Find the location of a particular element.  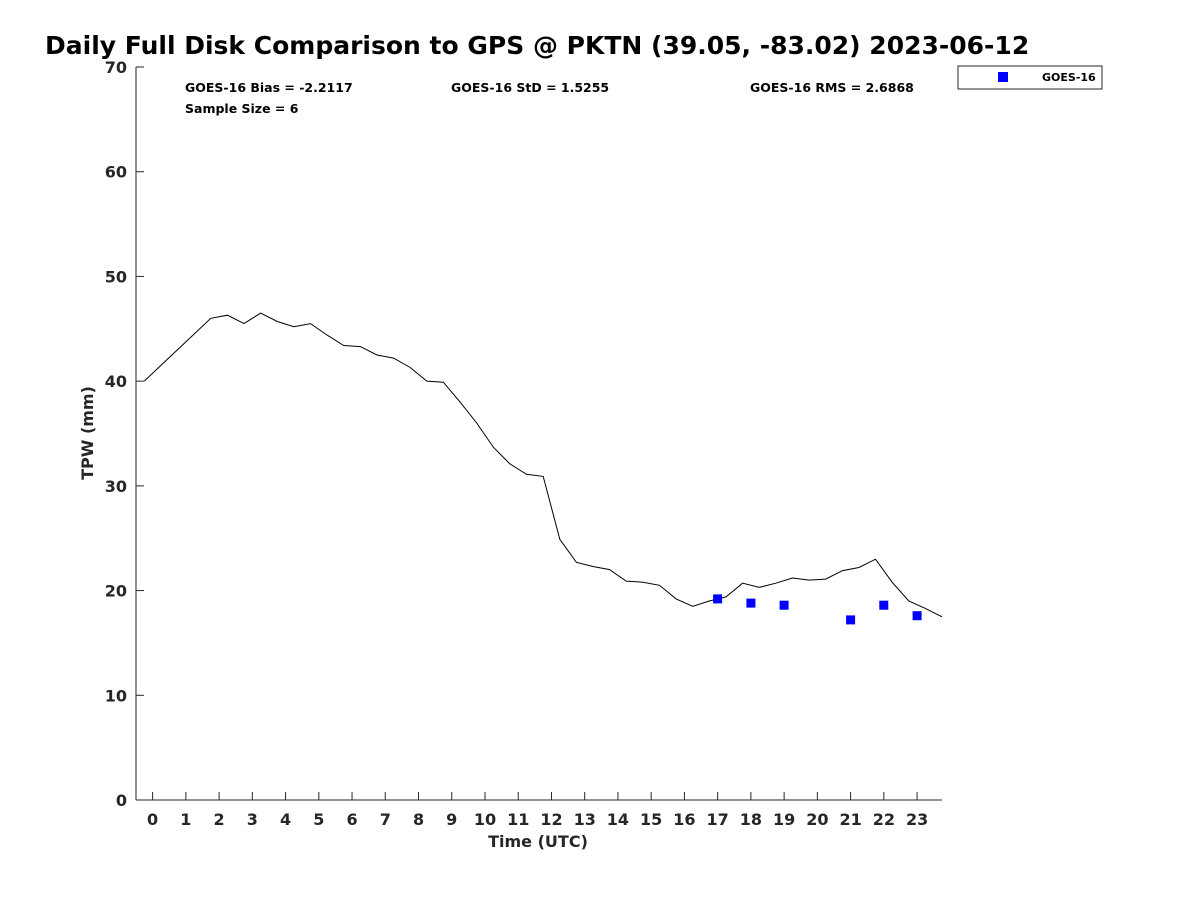

y-tick-label: 60 is located at coordinates (116, 172).